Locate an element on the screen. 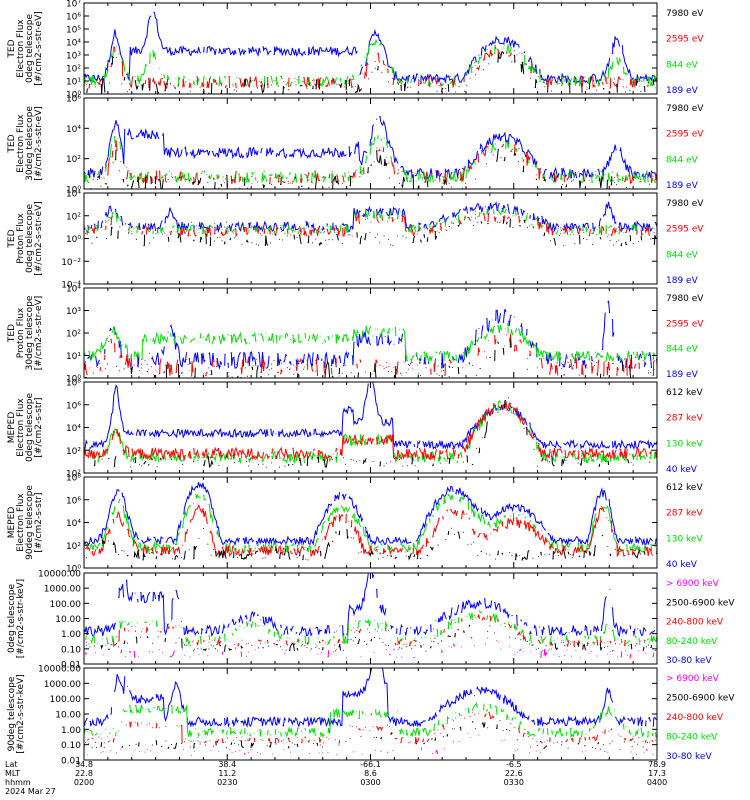 The height and width of the screenshot is (800, 750). y-tick-label: 10⁻⁴ is located at coordinates (71, 286).